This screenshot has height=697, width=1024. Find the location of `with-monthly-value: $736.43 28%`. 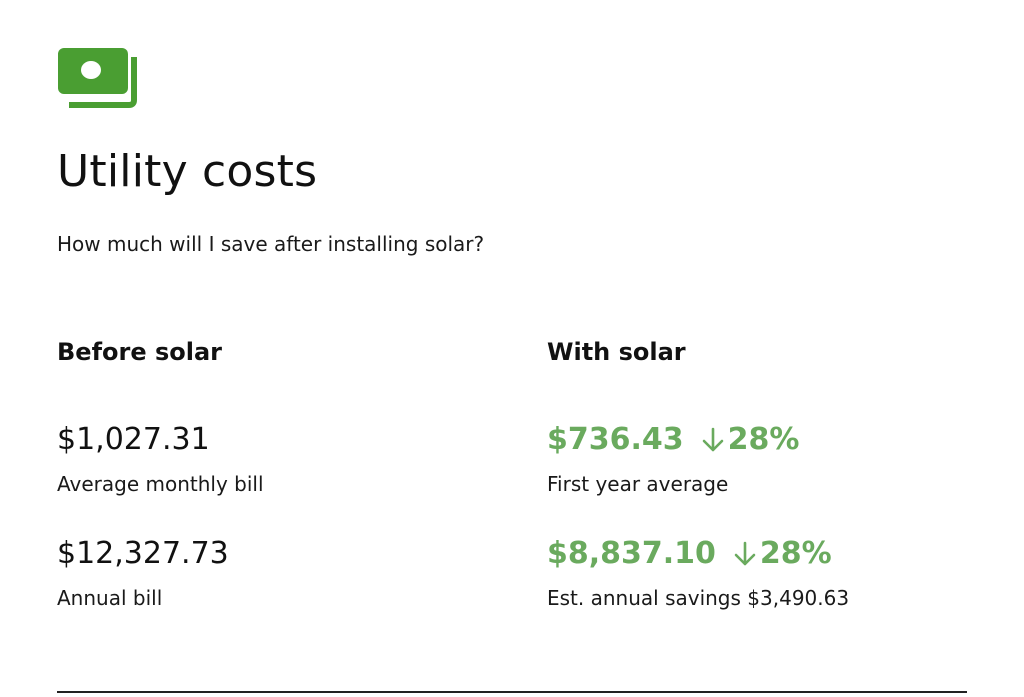

with-monthly-value: $736.43 28% is located at coordinates (757, 440).